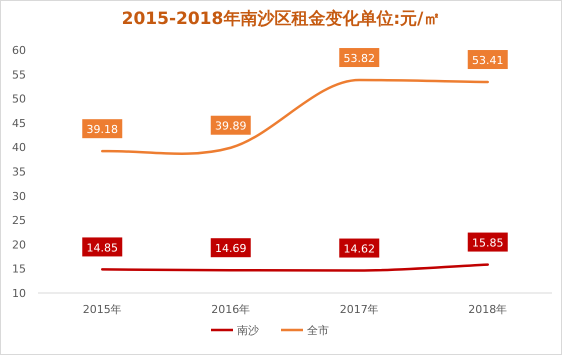 Image resolution: width=562 pixels, height=355 pixels. I want to click on data-label: 14.69, so click(230, 249).